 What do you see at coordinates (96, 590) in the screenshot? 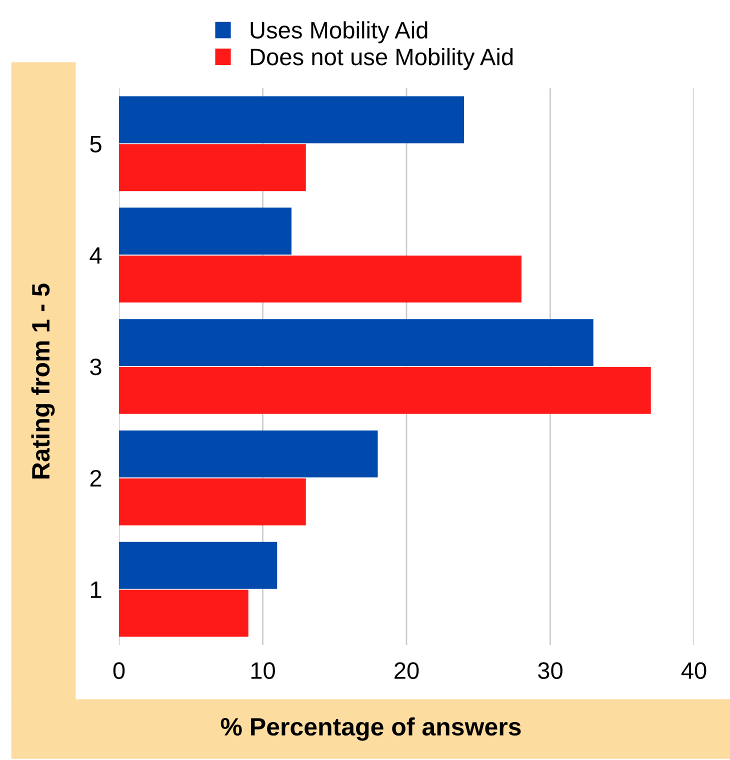
I see `y-tick-label: 1` at bounding box center [96, 590].